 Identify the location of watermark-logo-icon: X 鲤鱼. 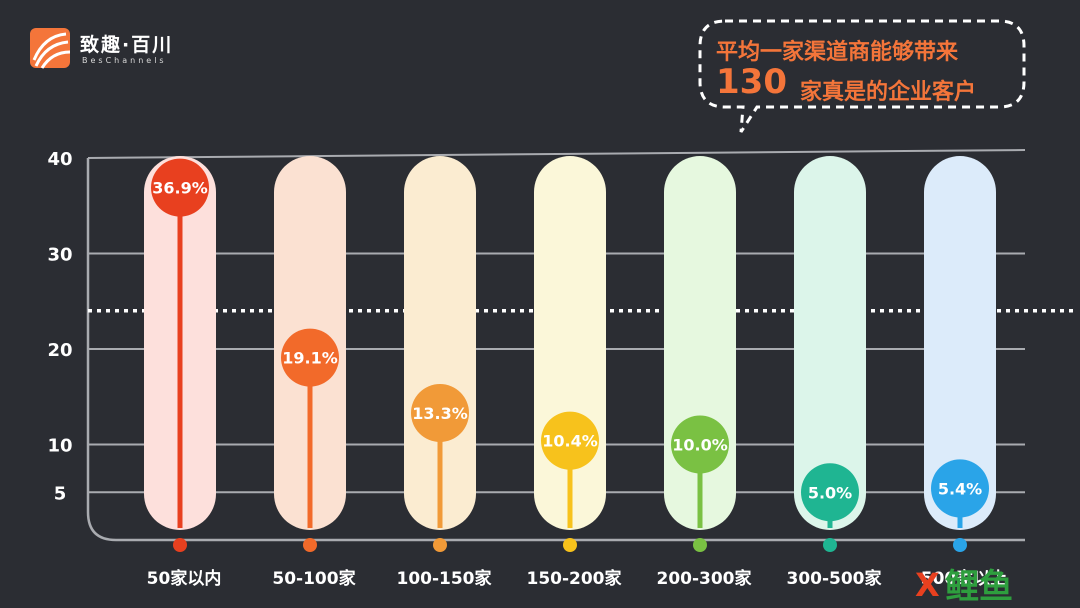
(964, 585).